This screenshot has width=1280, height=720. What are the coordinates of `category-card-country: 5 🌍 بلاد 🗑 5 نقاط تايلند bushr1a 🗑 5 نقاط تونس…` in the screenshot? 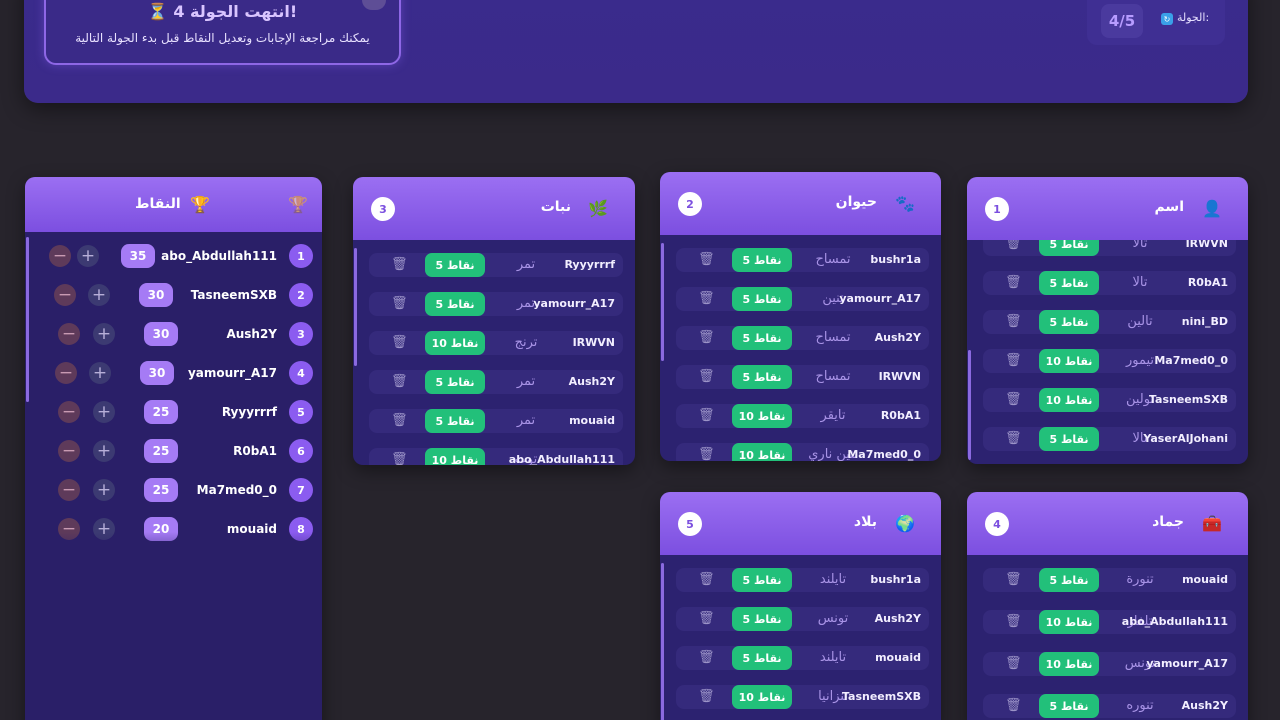 It's located at (800, 606).